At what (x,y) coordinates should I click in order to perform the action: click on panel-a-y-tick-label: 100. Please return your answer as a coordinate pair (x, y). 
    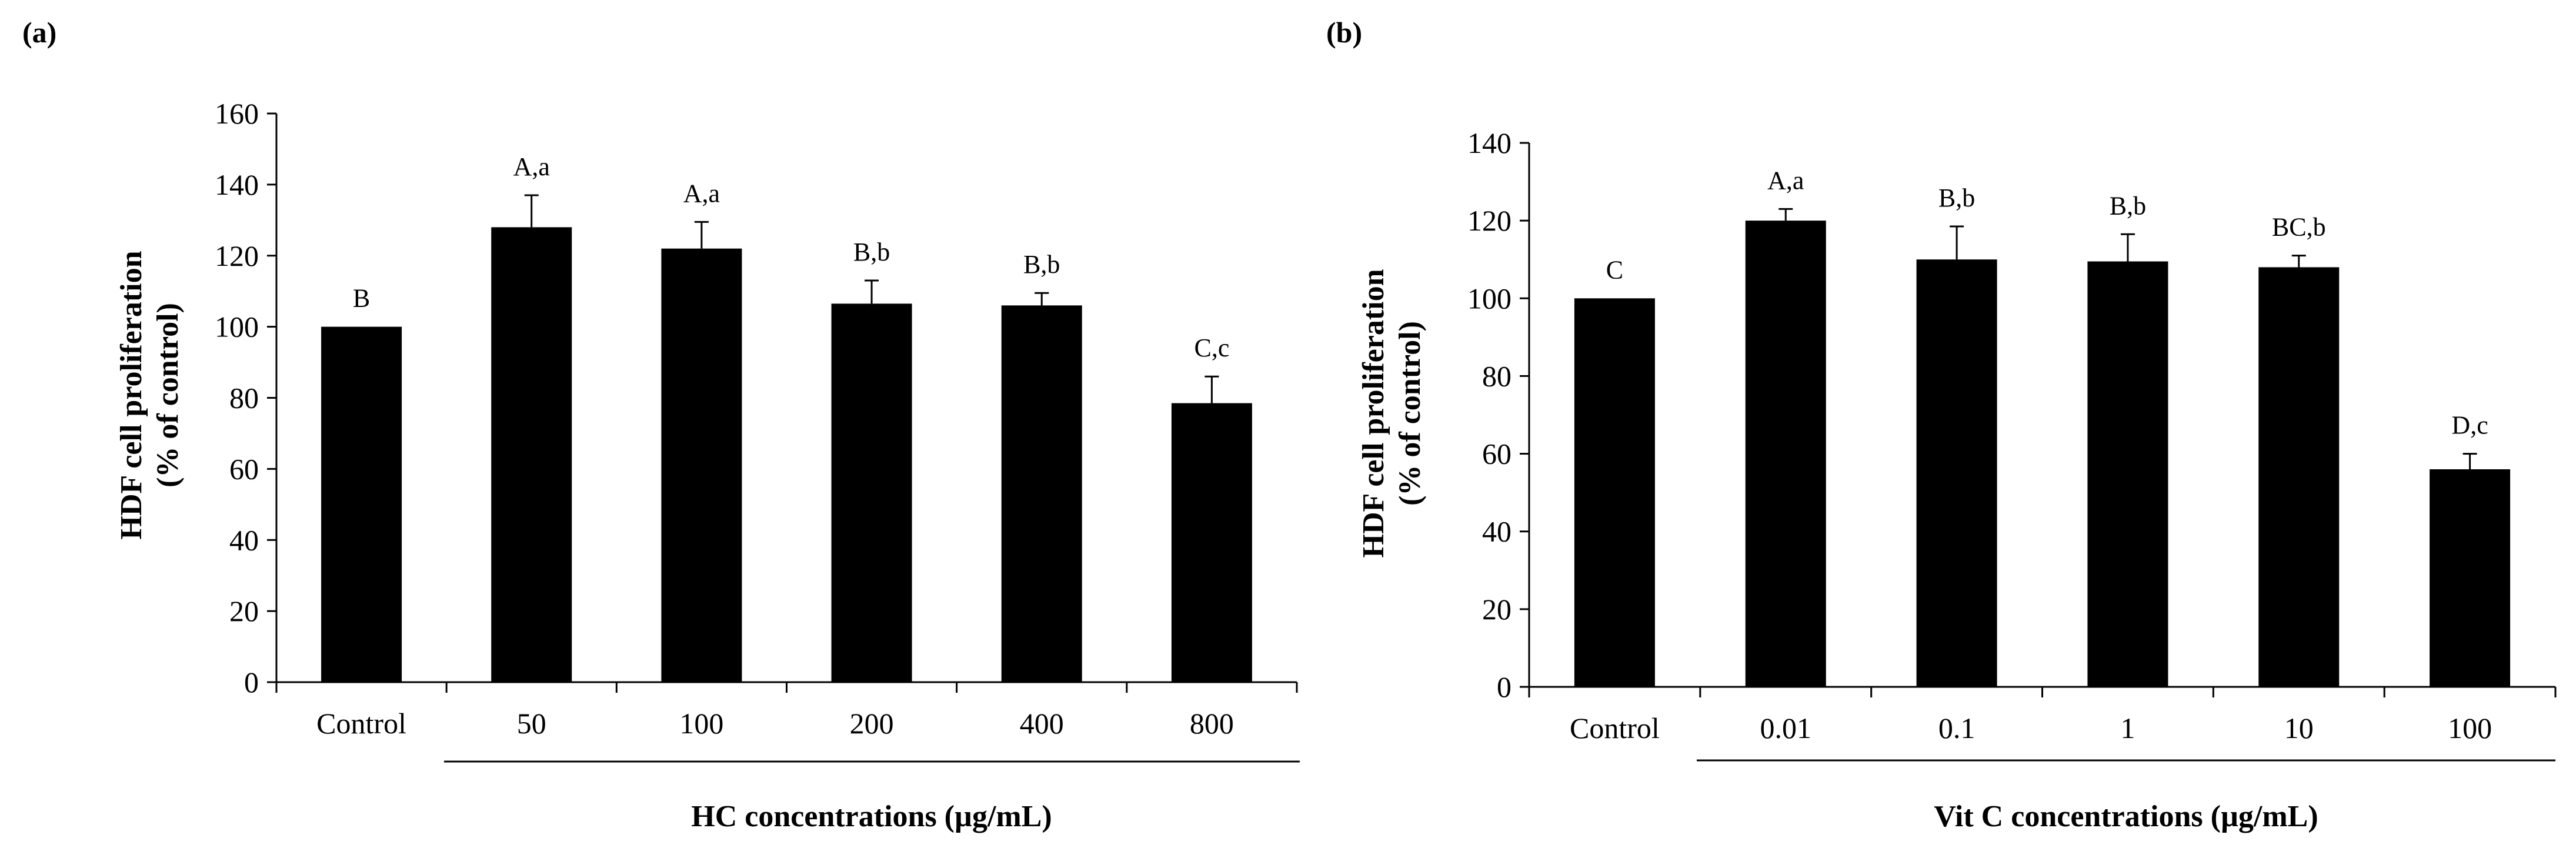
    Looking at the image, I should click on (237, 327).